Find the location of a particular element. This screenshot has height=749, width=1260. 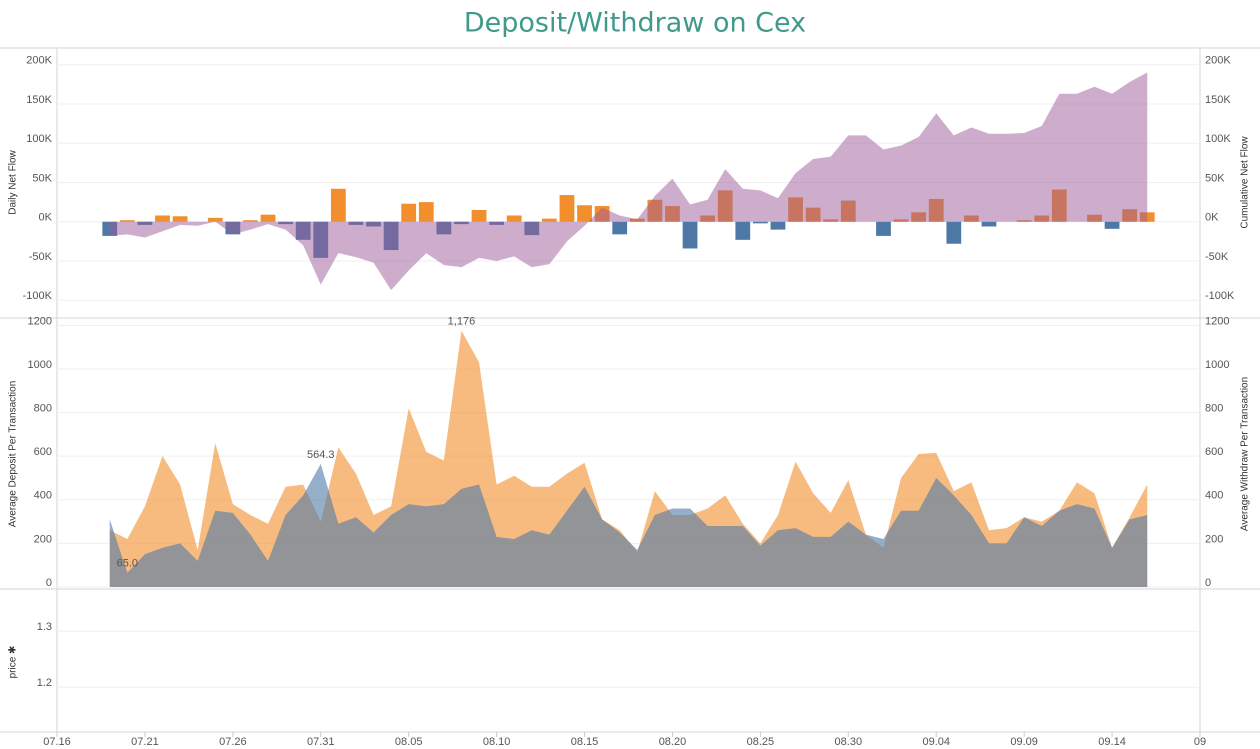

y2-tick-label: 800 is located at coordinates (1214, 408).